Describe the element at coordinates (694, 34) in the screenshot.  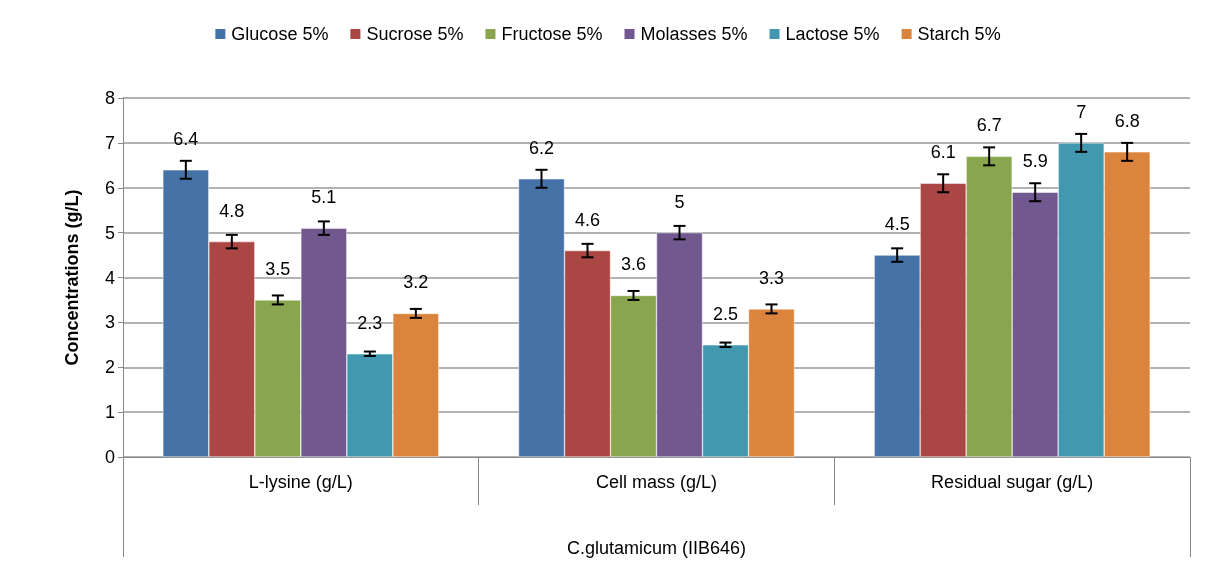
I see `legend-label: Molasses 5%` at that location.